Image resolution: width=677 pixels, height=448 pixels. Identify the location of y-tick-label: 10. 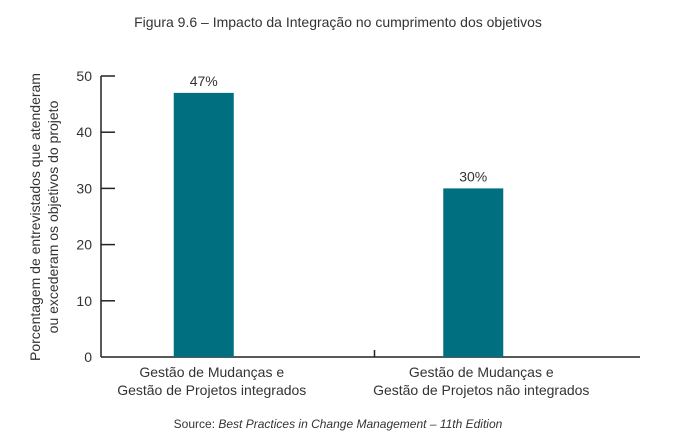
(84, 301).